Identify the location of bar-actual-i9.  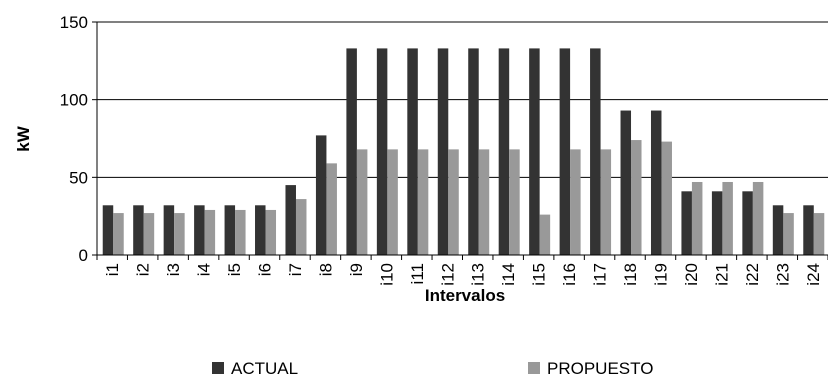
(351, 152).